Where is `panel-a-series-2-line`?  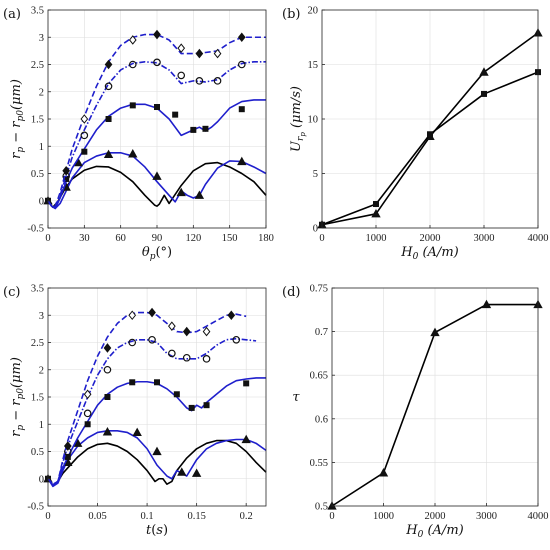 panel-a-series-2-line is located at coordinates (156, 154).